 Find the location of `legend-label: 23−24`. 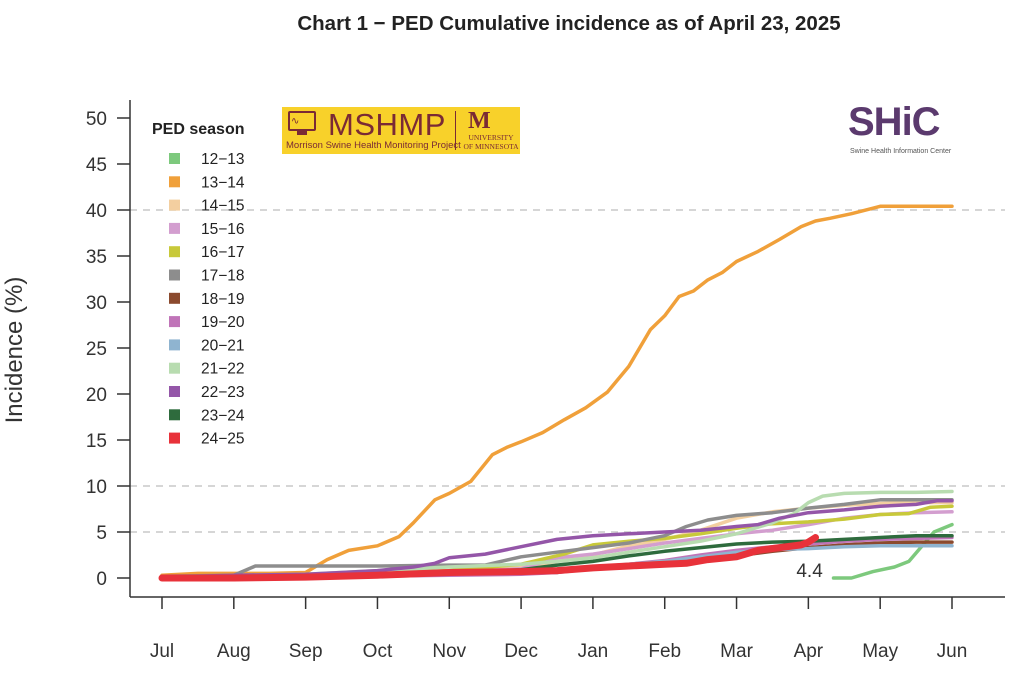

legend-label: 23−24 is located at coordinates (223, 415).